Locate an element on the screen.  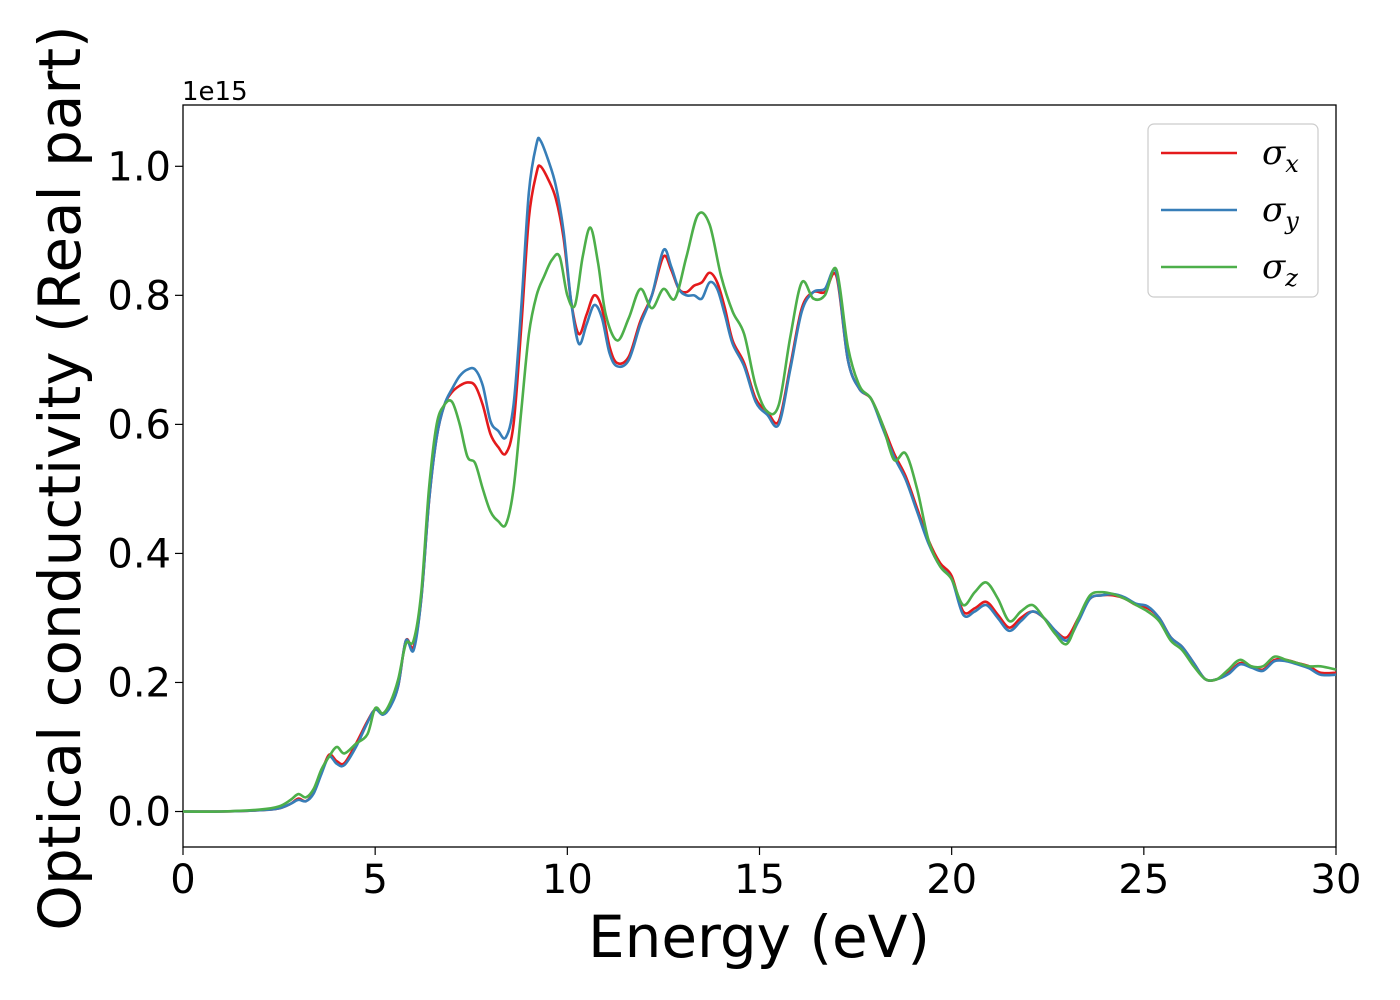
x-tick-label: 10 is located at coordinates (567, 880).